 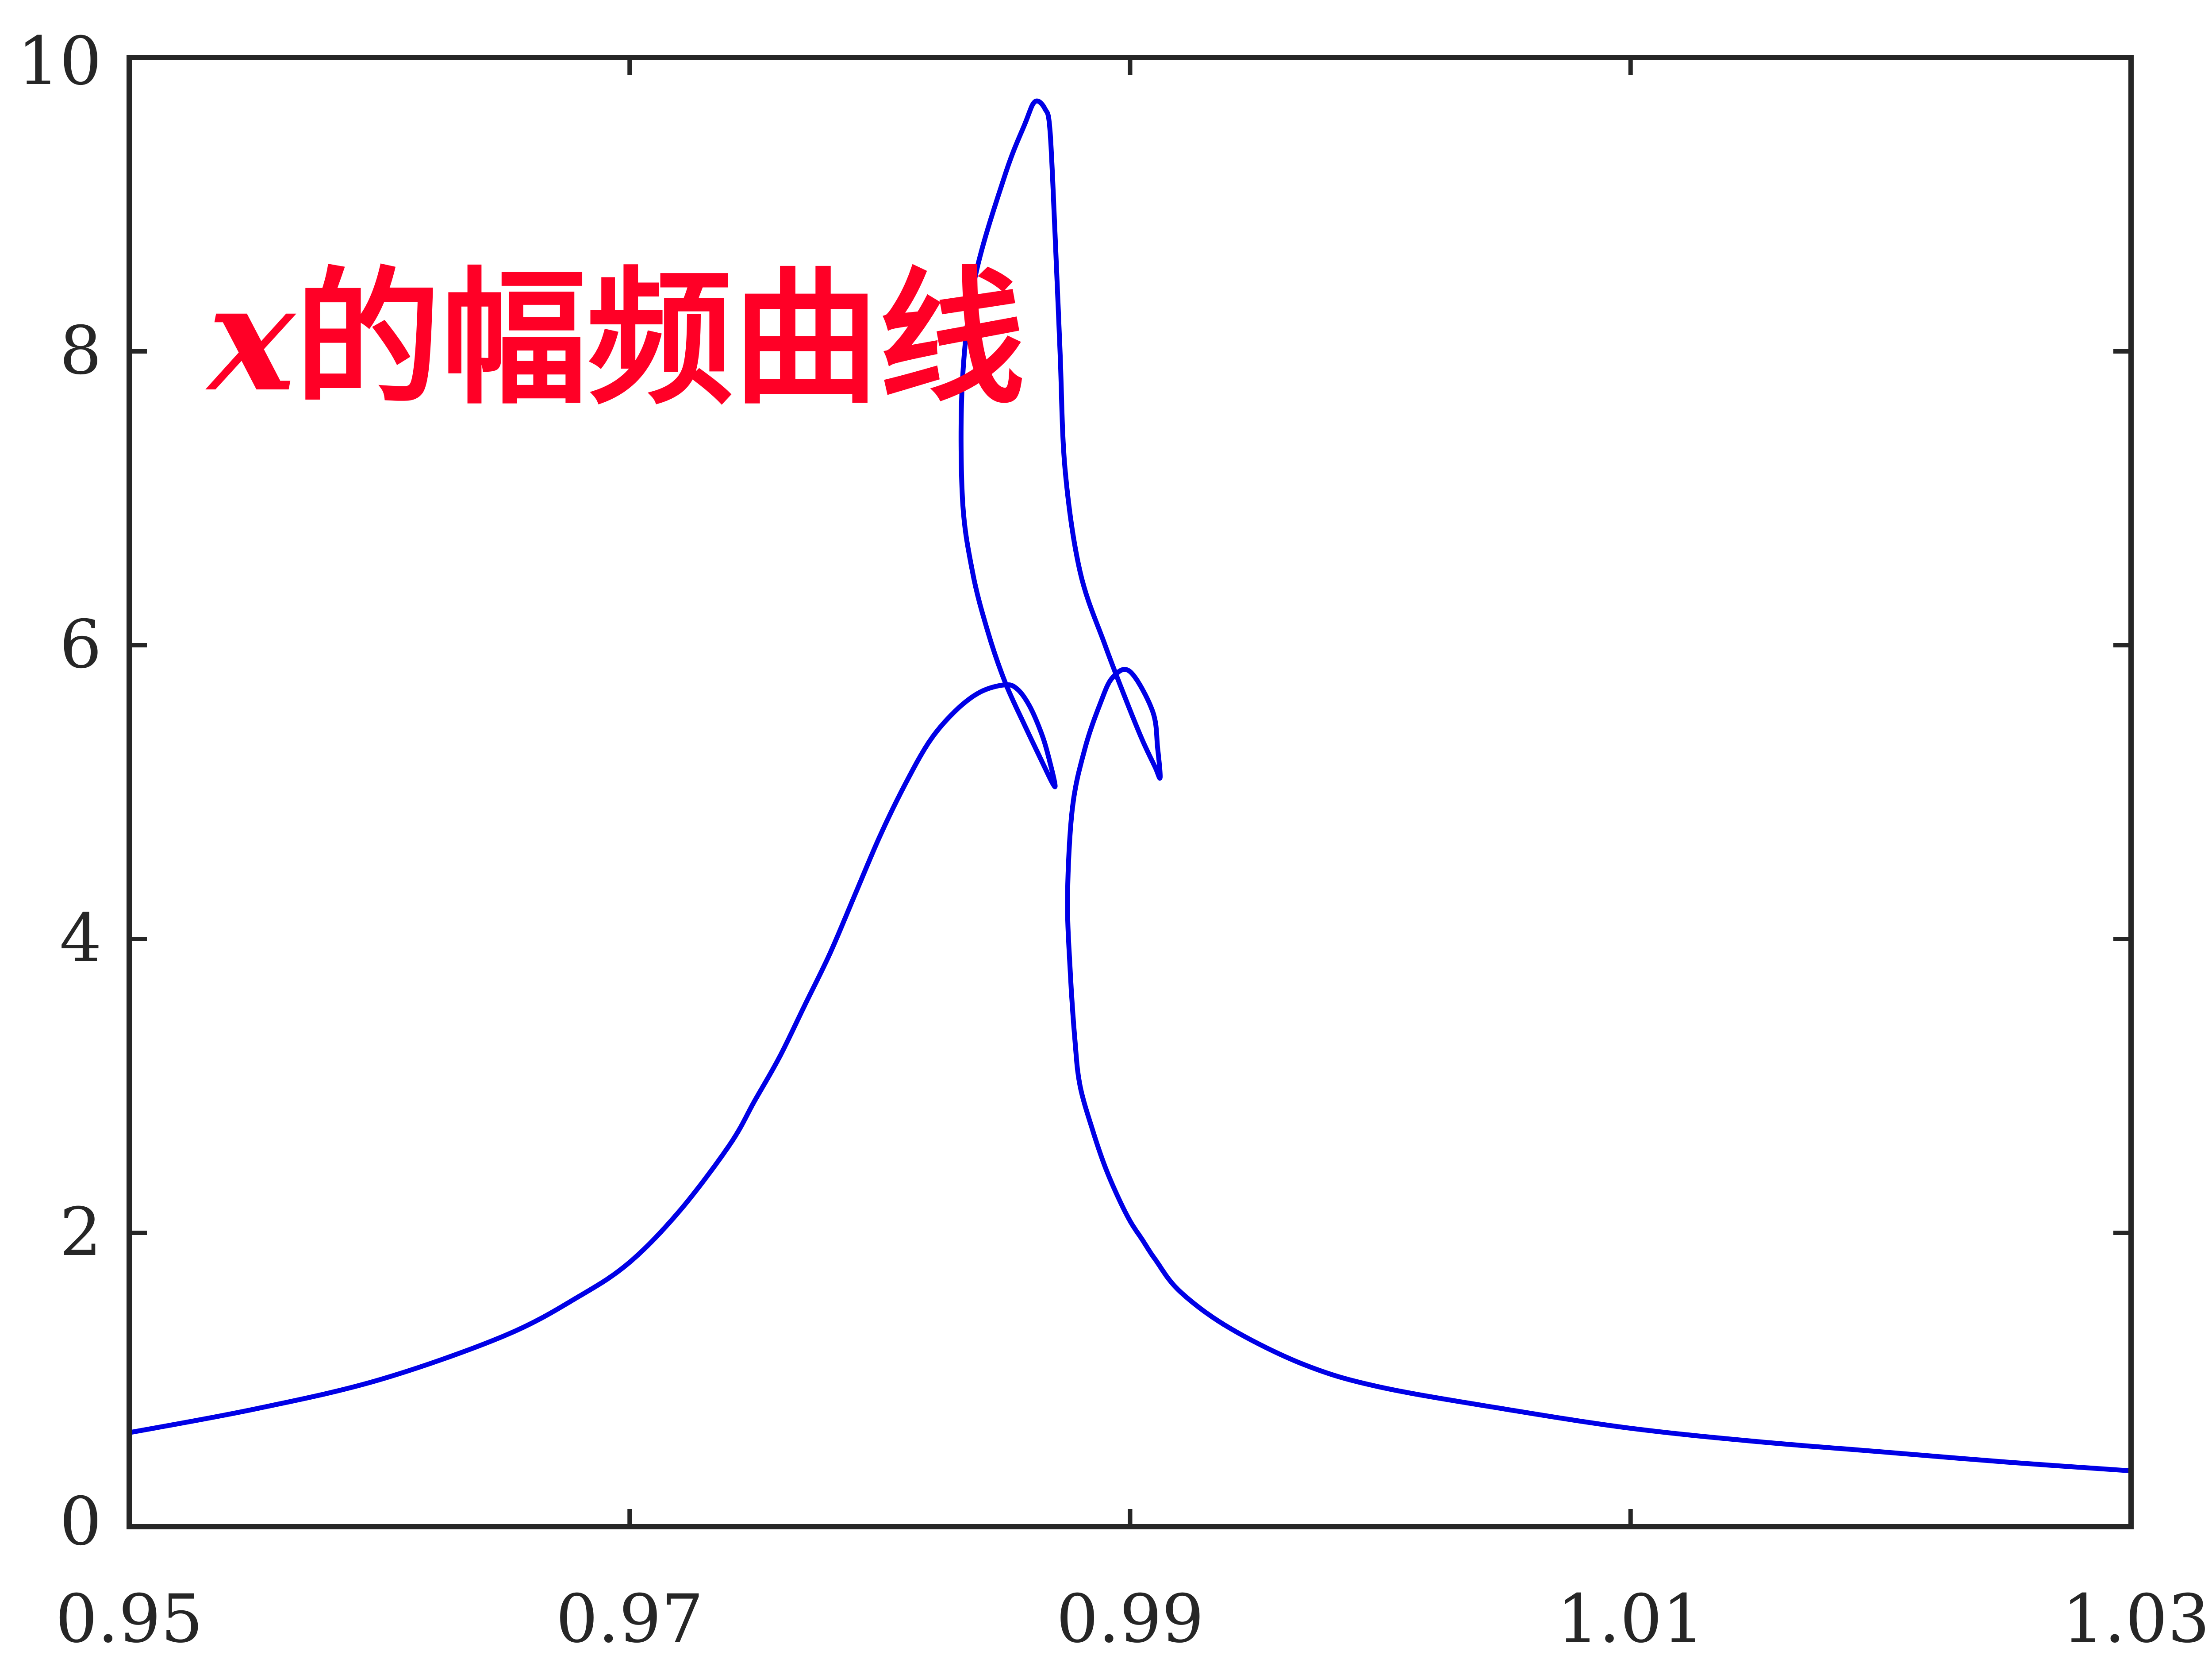 I want to click on annotation-text: 的幅频曲线, so click(x=660, y=338).